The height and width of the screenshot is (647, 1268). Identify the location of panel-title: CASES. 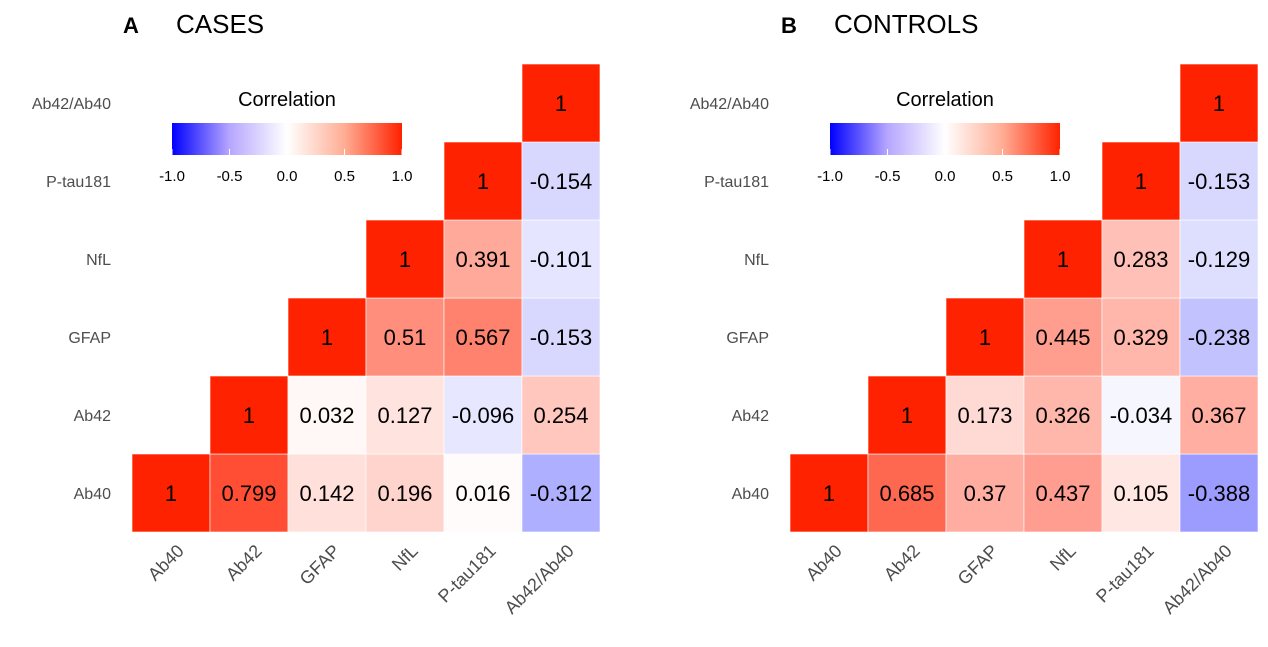
(220, 24).